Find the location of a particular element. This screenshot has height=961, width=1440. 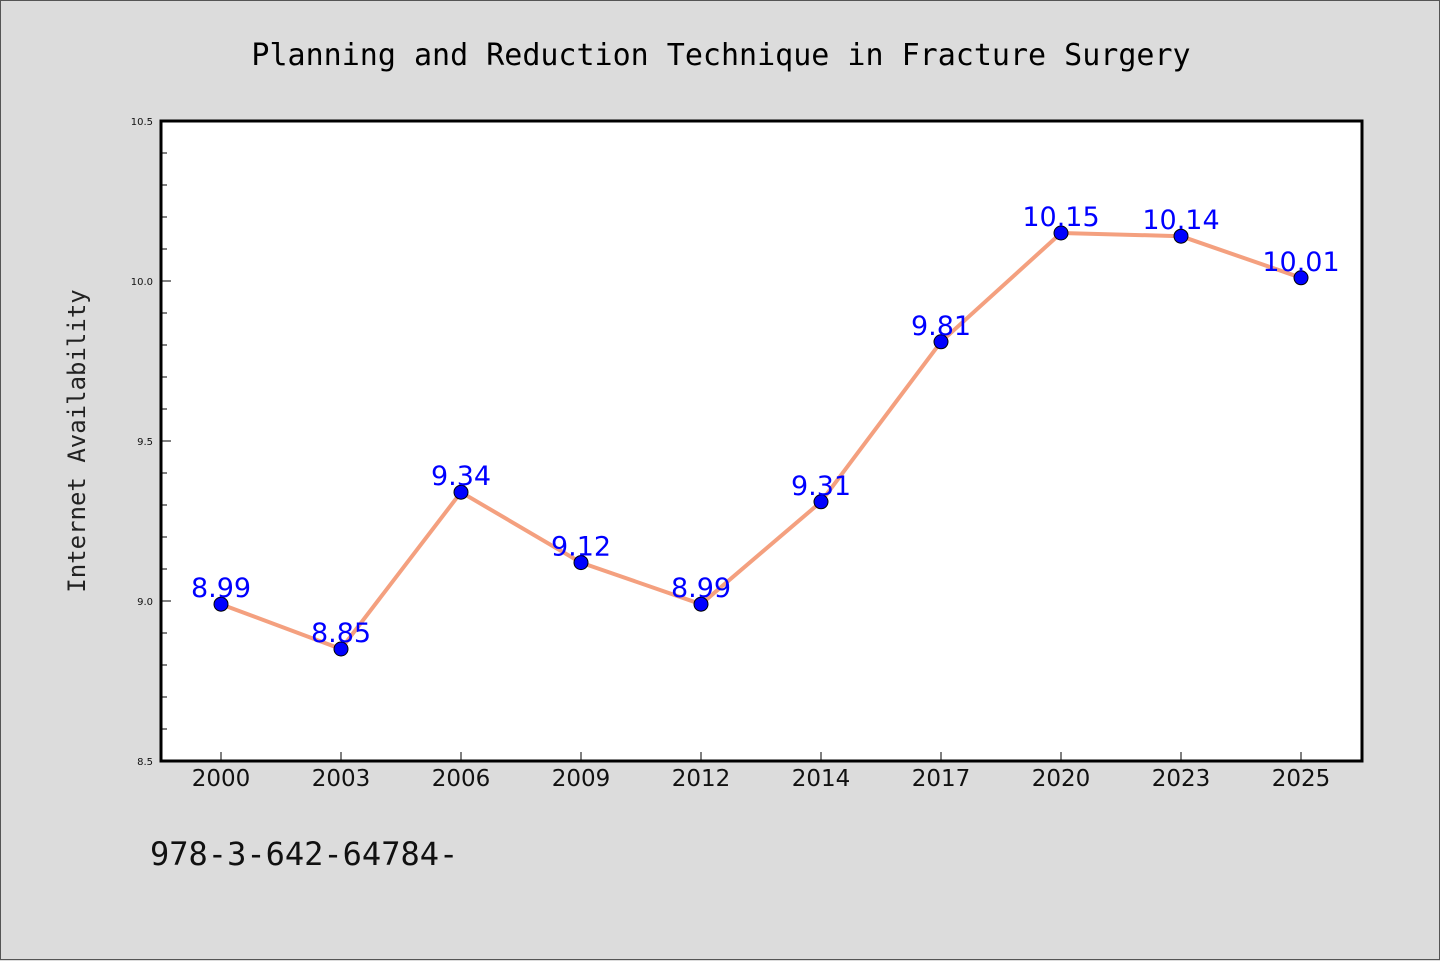

y-axis-ticks: 8.5 9.0 9.5 10.0 10.5 is located at coordinates (151, 442).